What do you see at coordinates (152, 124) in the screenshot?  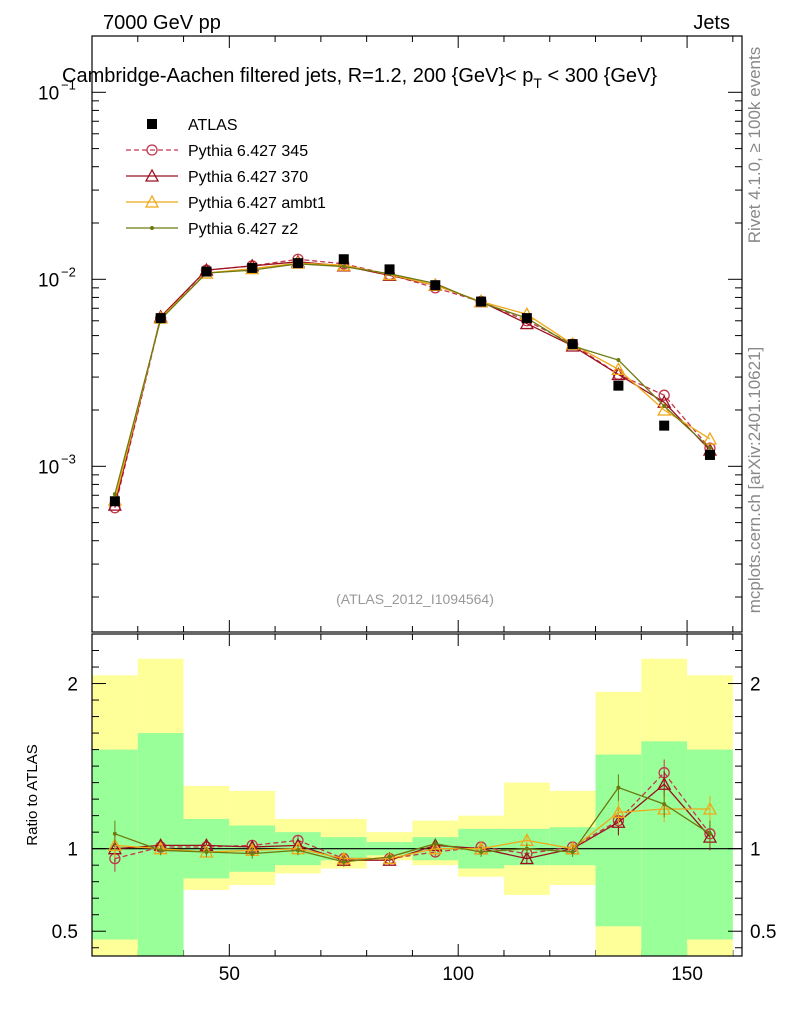 I see `legend-atlas-marker` at bounding box center [152, 124].